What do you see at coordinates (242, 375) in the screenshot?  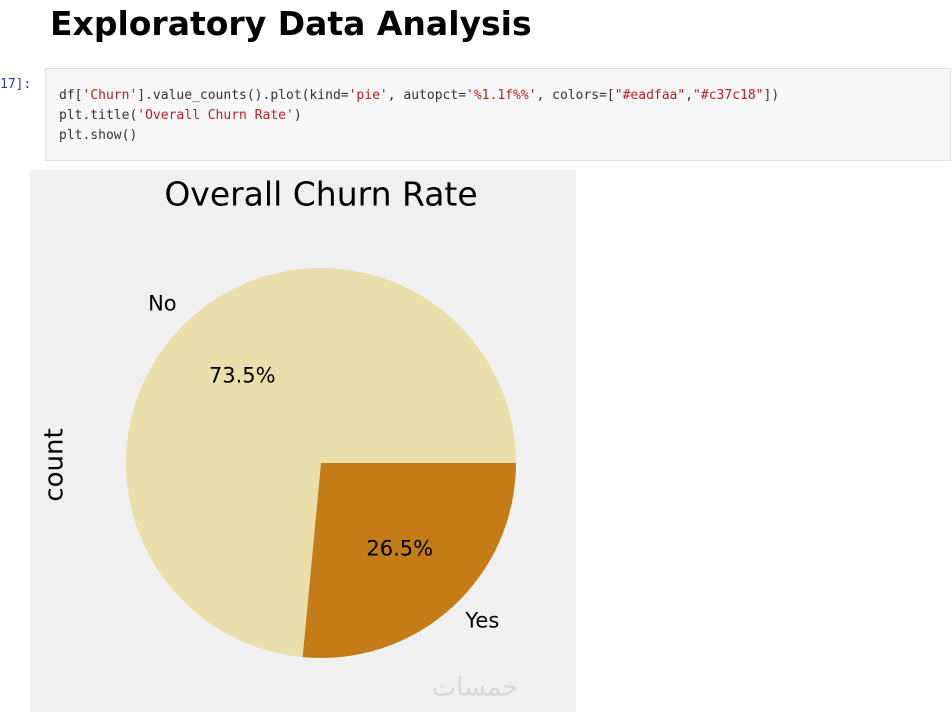 I see `value-label: 73.5%` at bounding box center [242, 375].